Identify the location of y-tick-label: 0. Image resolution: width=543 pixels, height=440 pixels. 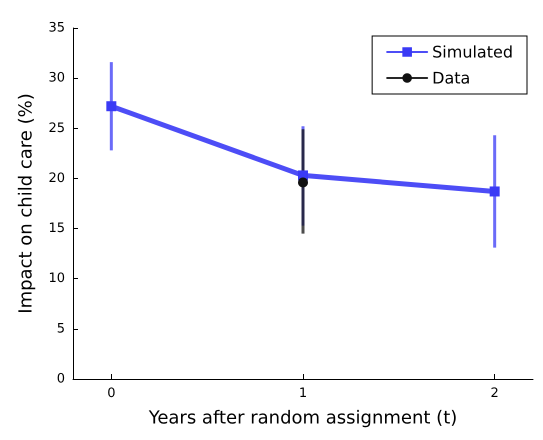
(60, 379).